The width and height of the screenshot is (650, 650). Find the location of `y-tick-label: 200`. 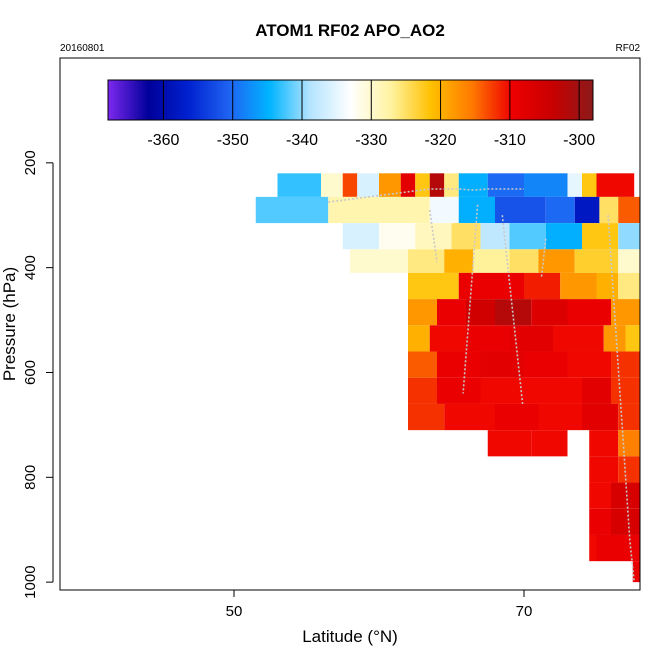

y-tick-label: 200 is located at coordinates (30, 162).